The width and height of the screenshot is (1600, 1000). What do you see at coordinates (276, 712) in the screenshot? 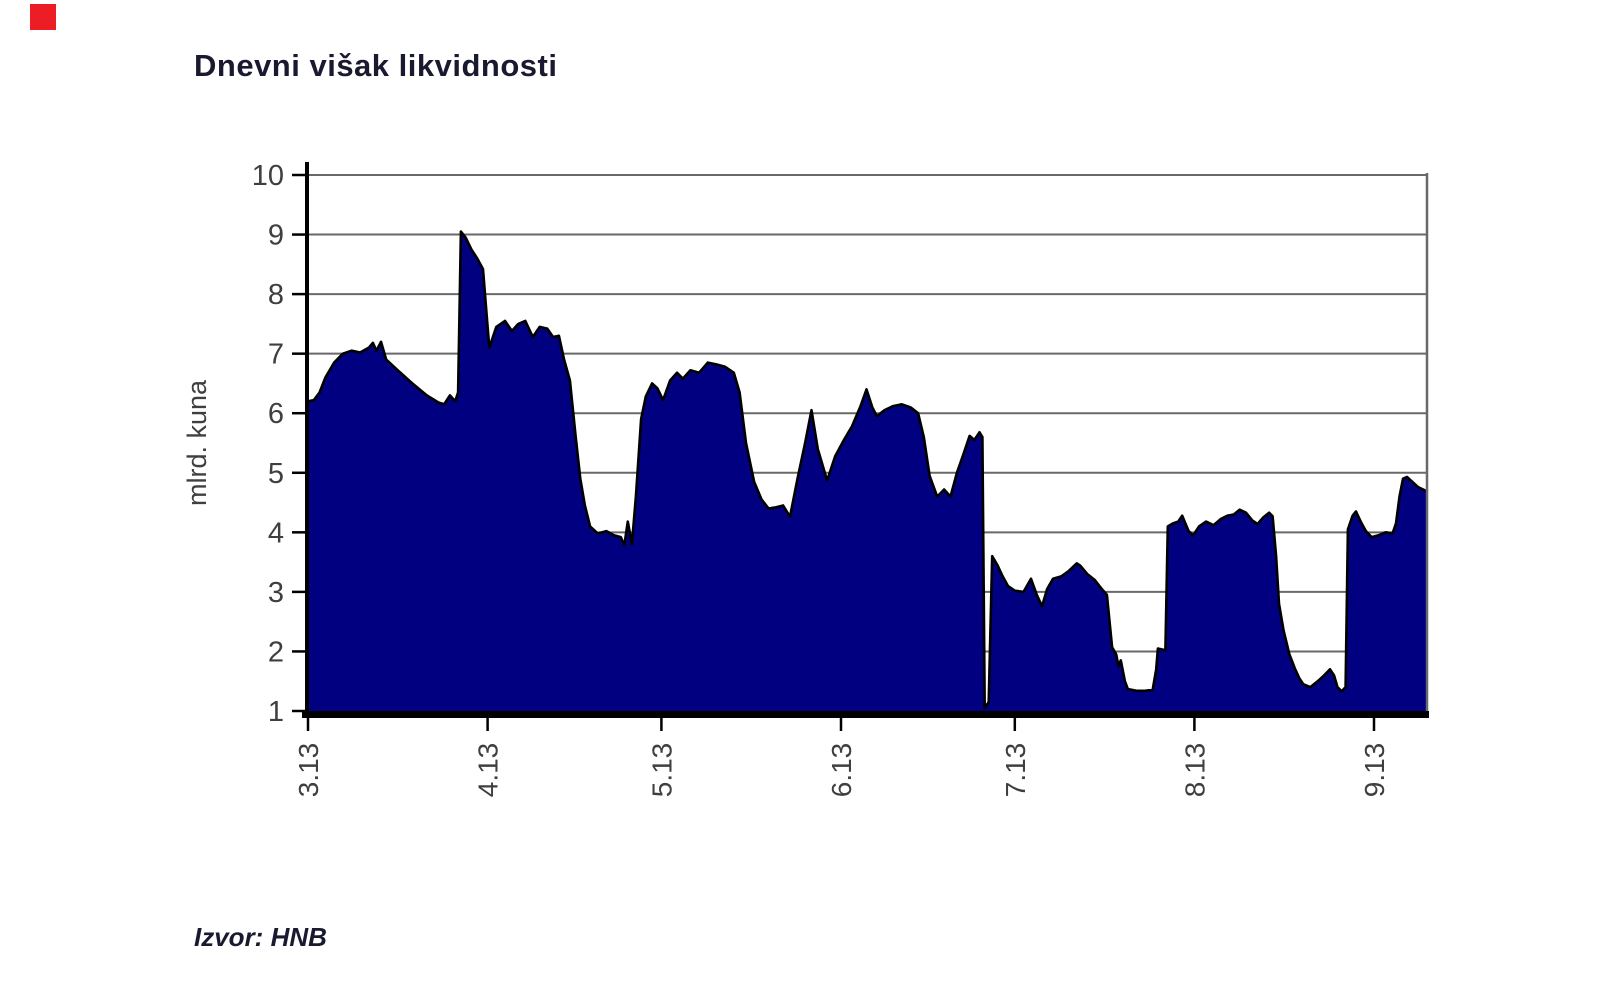
I see `y-tick-label: 1` at bounding box center [276, 712].